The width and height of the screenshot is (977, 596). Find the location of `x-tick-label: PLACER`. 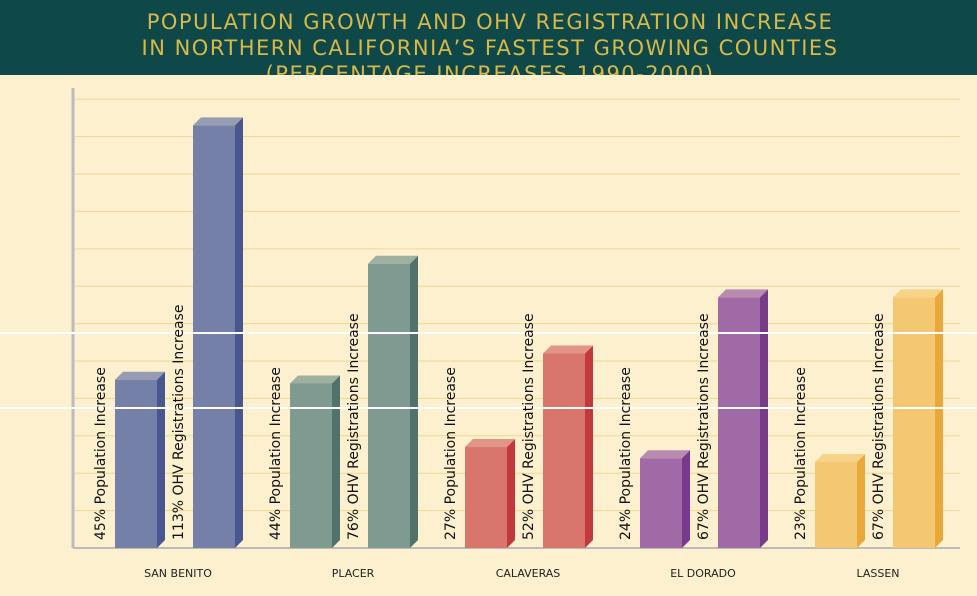

x-tick-label: PLACER is located at coordinates (353, 573).